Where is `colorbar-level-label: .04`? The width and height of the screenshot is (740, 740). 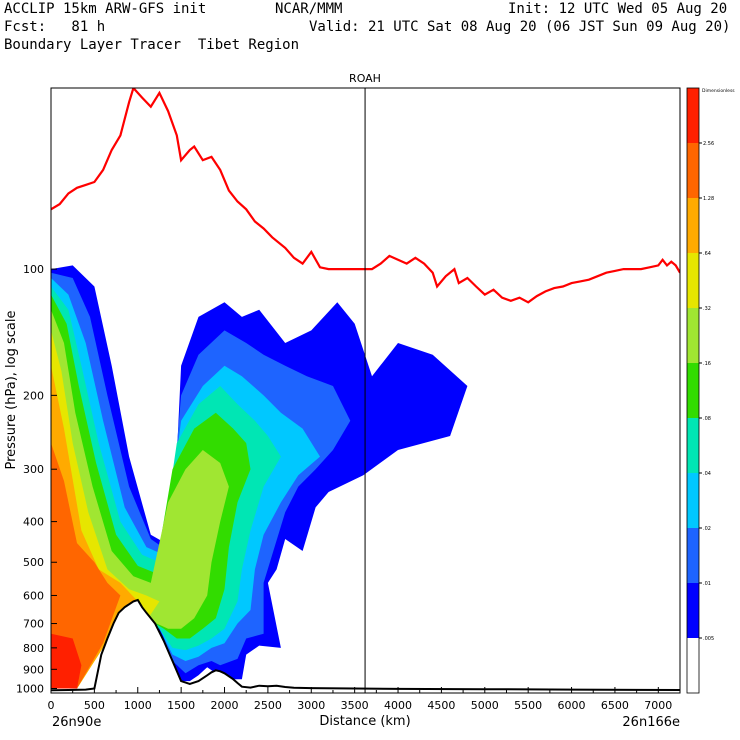 colorbar-level-label: .04 is located at coordinates (707, 474).